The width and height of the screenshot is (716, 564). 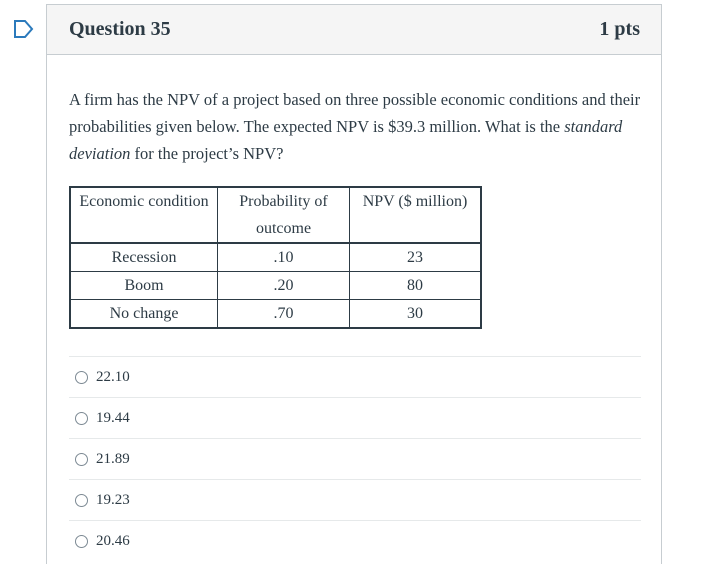 I want to click on answer-label: 19.23, so click(x=113, y=499).